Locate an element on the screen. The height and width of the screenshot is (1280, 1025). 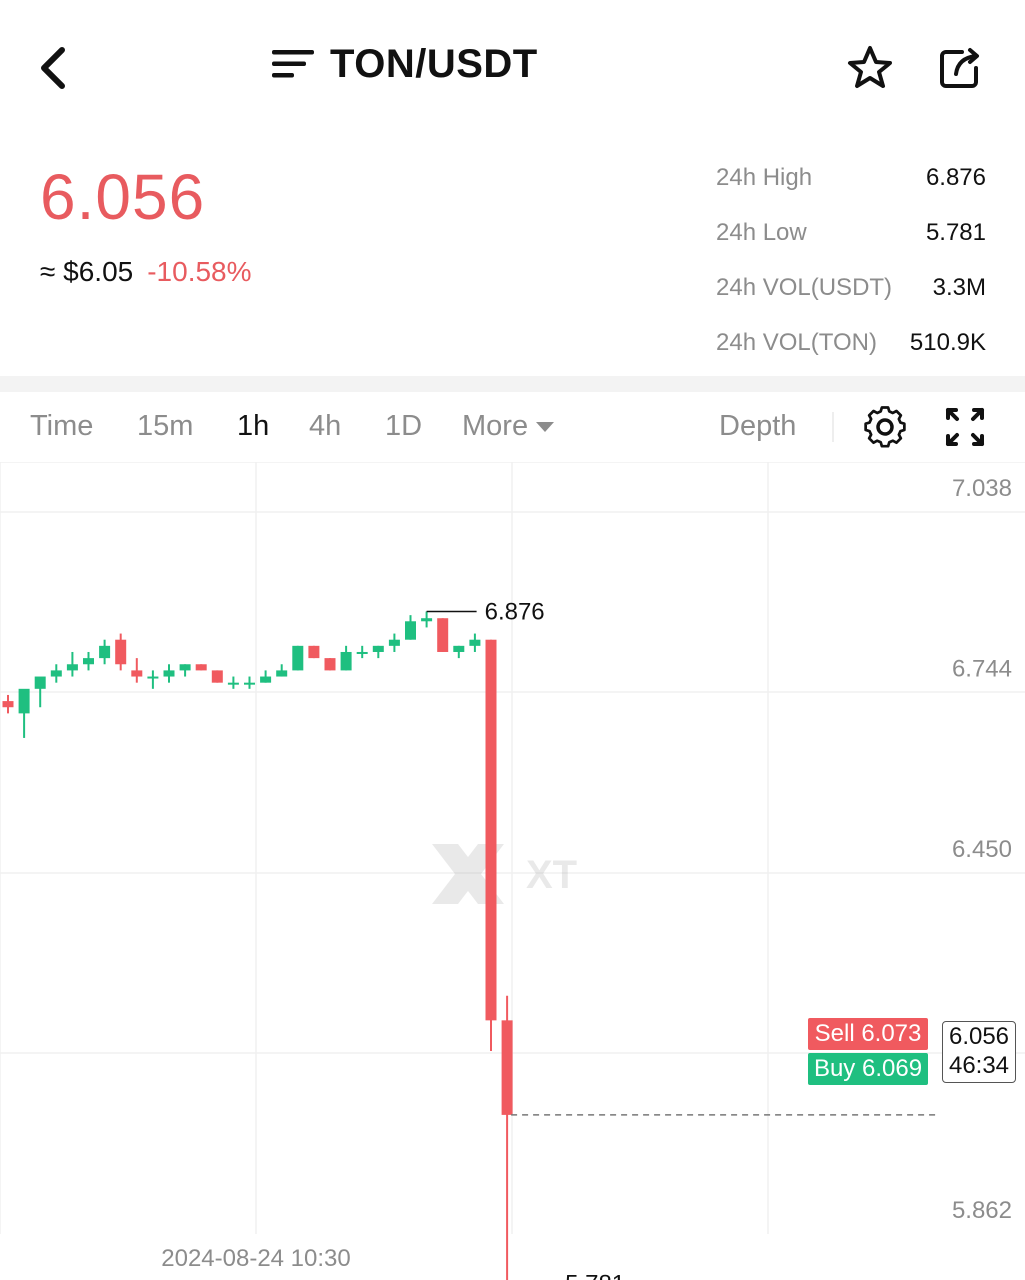
price-change: -10.58% is located at coordinates (199, 271).